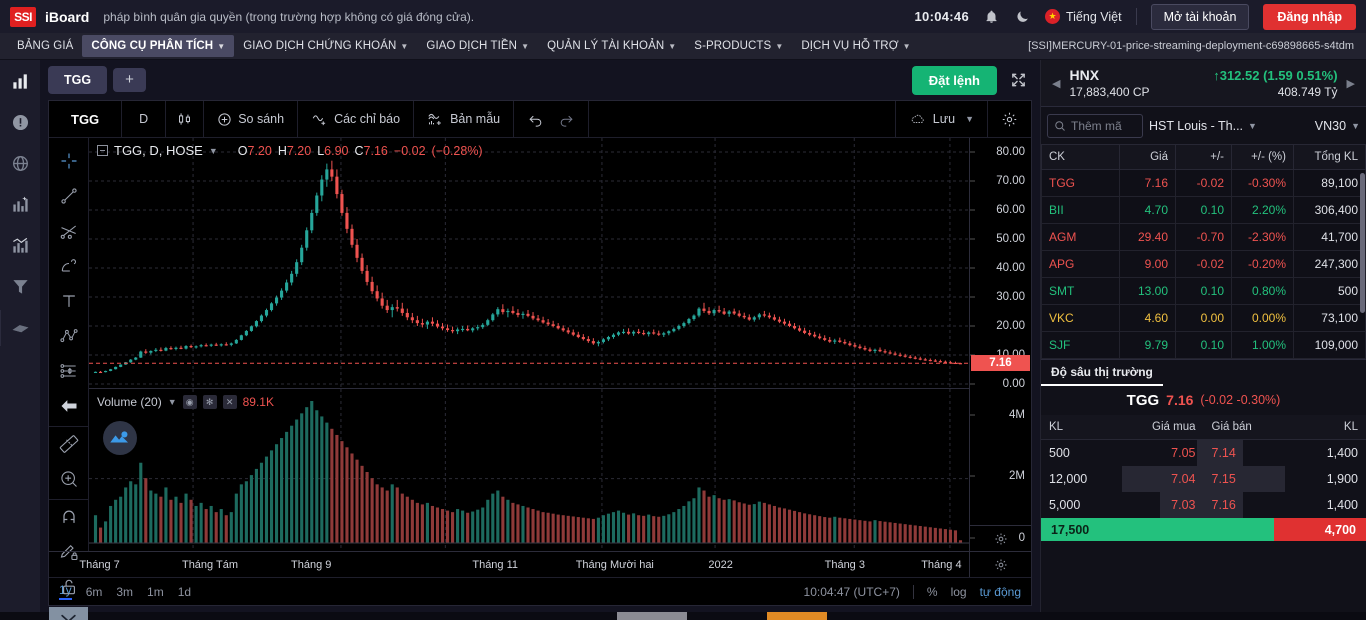 Image resolution: width=1366 pixels, height=620 pixels. I want to click on cell-ck: TGG, so click(1080, 183).